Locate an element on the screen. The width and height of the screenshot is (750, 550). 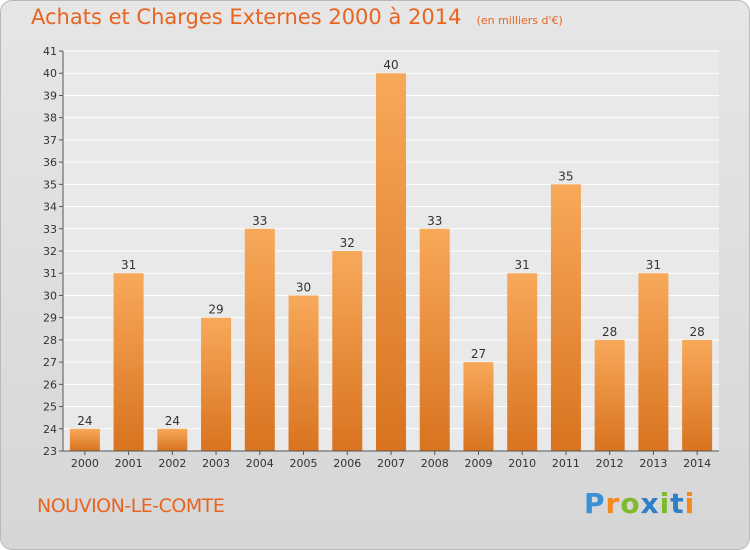
y-tick-label: 27 is located at coordinates (50, 362).